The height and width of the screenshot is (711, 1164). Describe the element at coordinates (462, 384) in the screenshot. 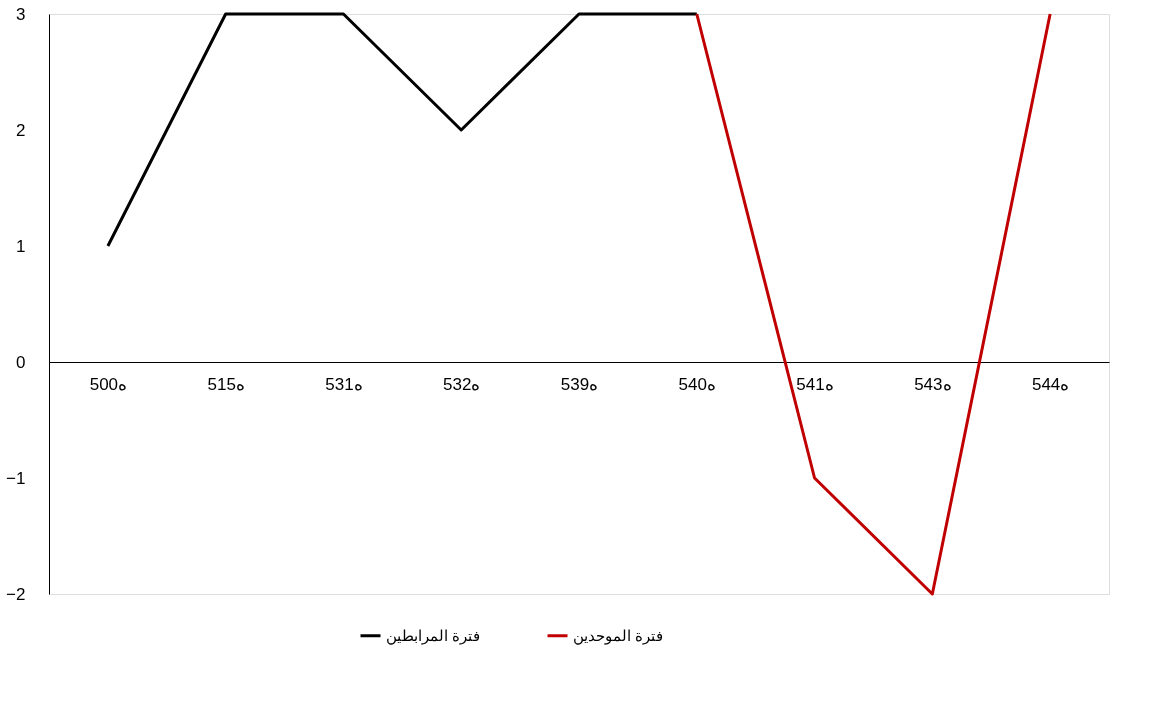

I see `x-tick-label: 532ه` at that location.